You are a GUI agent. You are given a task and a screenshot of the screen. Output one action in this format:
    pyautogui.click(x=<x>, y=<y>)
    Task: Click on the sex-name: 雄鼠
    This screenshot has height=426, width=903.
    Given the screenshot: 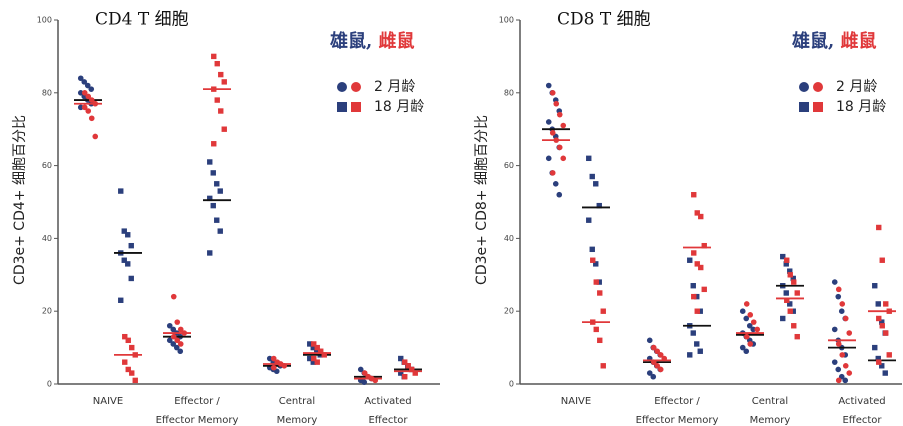 What is the action you would take?
    pyautogui.click(x=809, y=41)
    